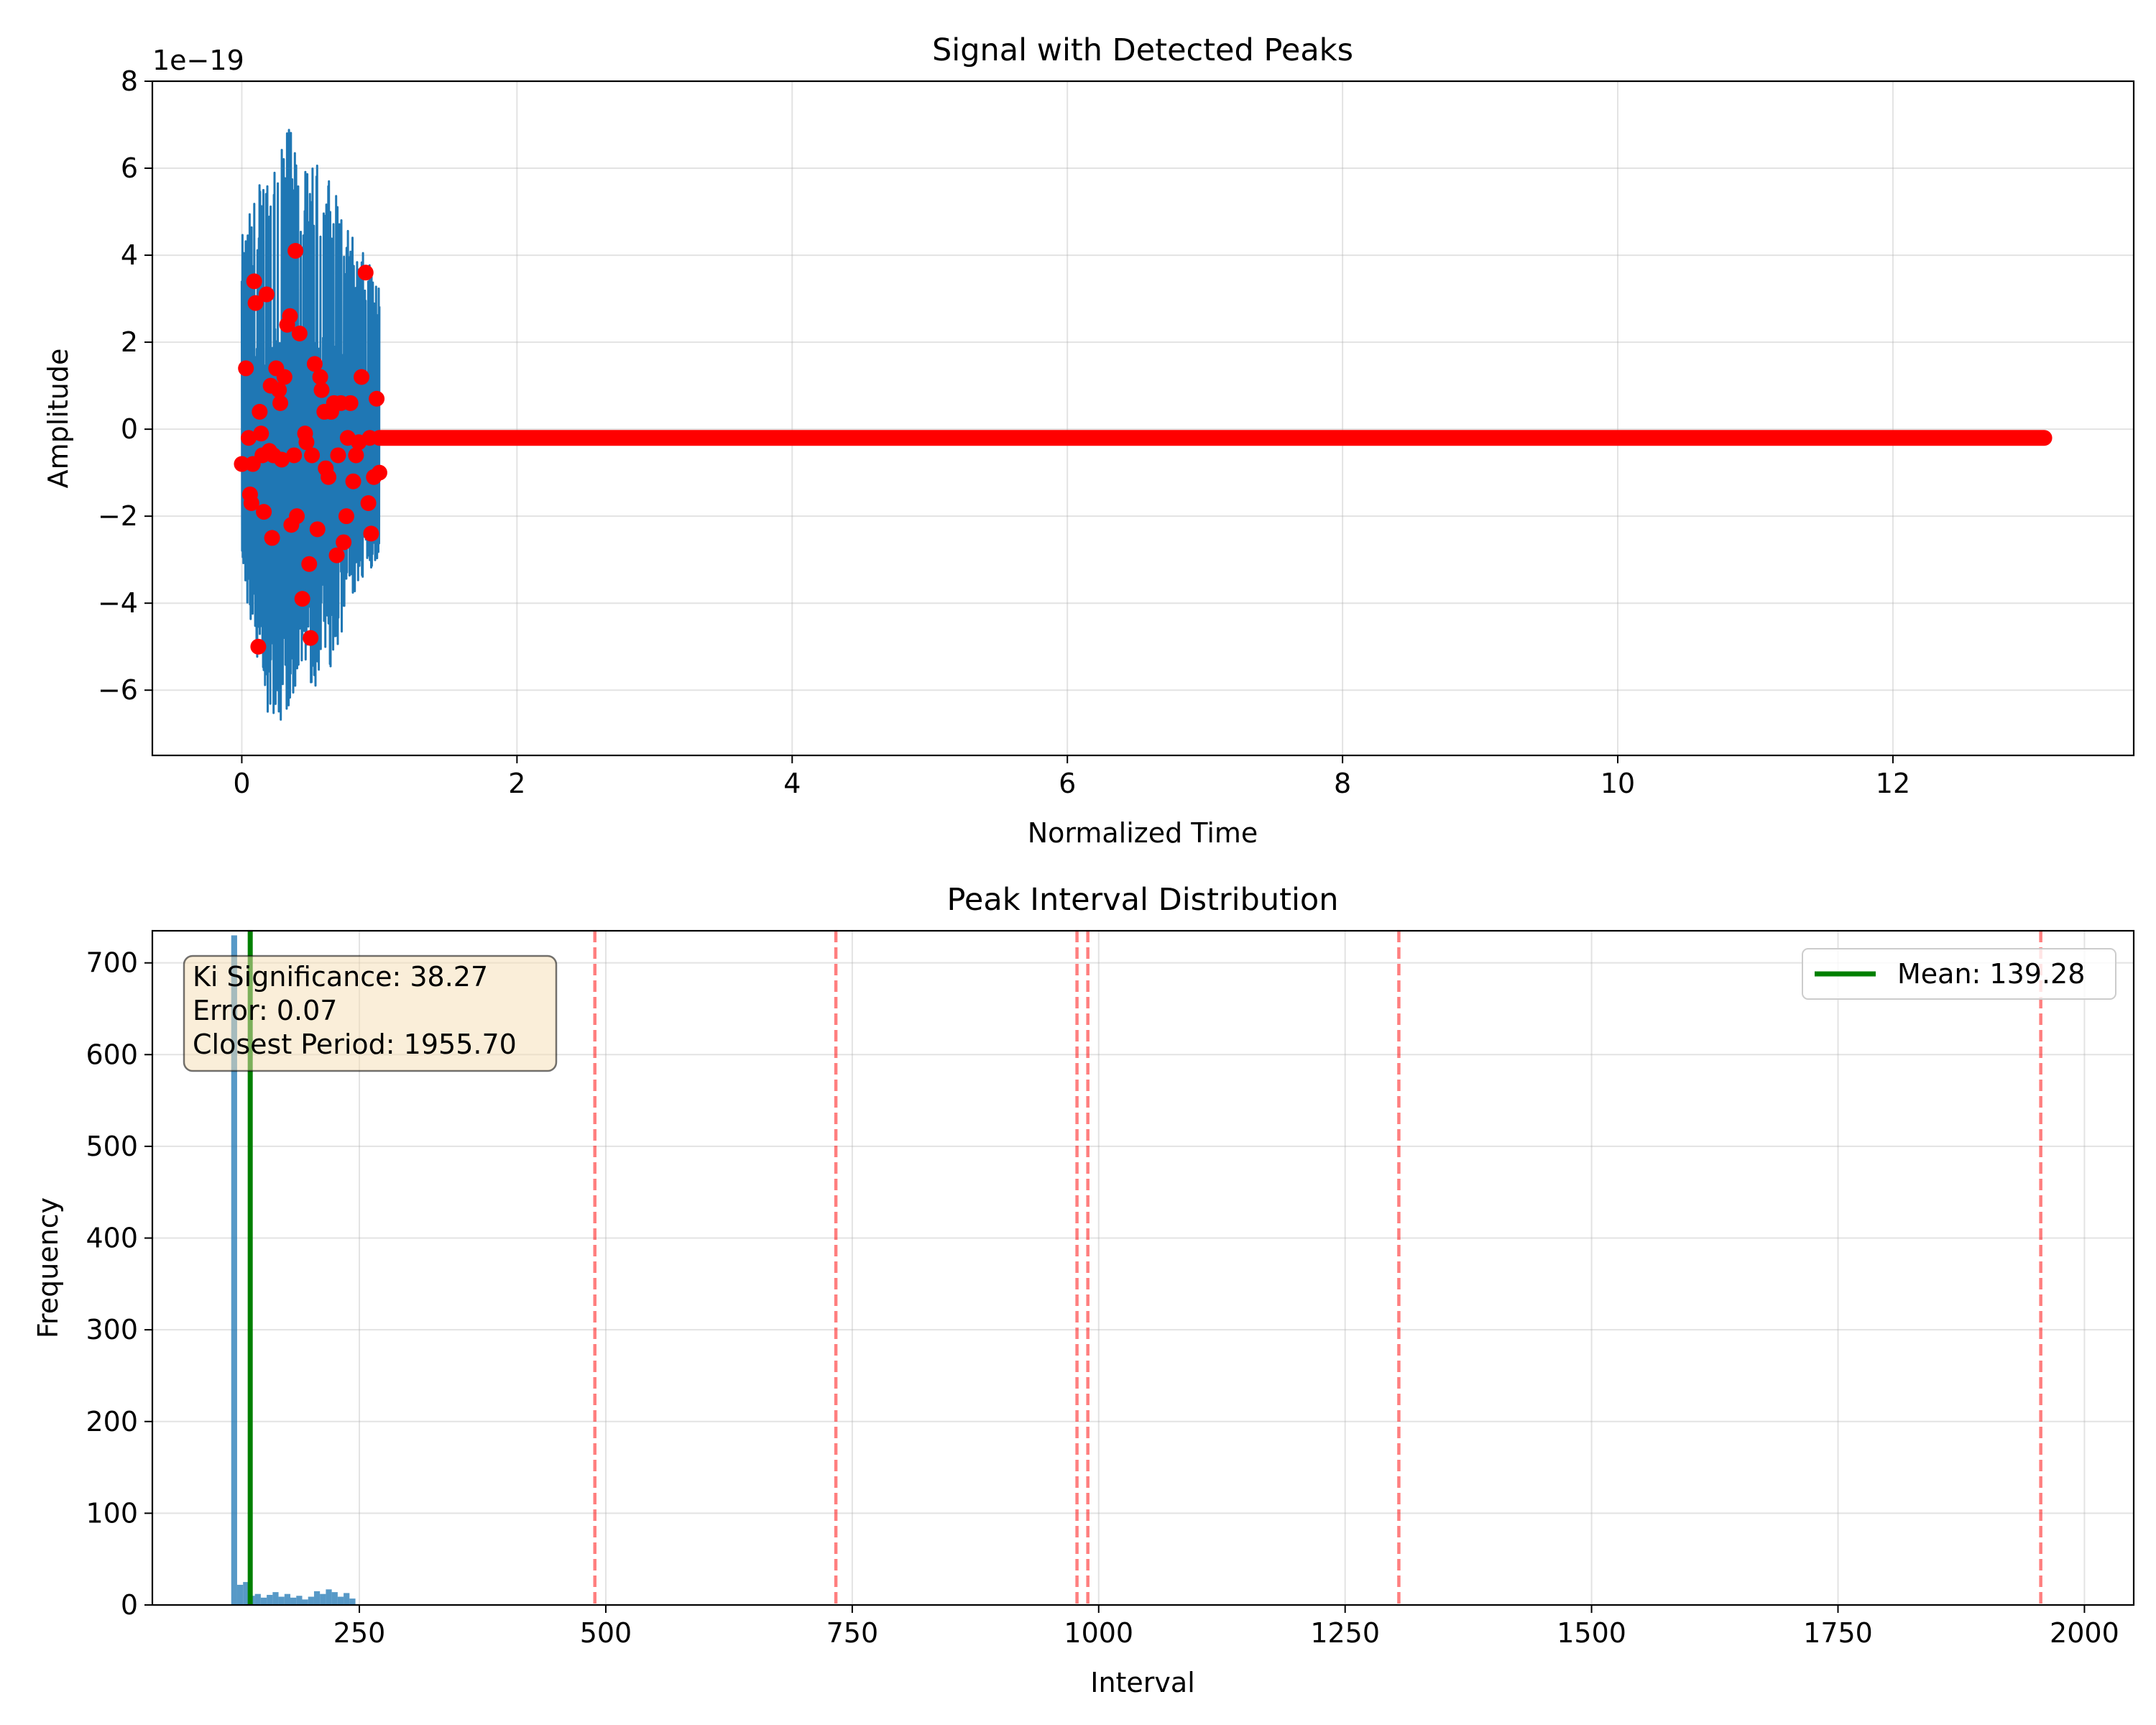 The width and height of the screenshot is (2156, 1725). Describe the element at coordinates (1618, 783) in the screenshot. I see `signal-x-tick-label: 10` at that location.